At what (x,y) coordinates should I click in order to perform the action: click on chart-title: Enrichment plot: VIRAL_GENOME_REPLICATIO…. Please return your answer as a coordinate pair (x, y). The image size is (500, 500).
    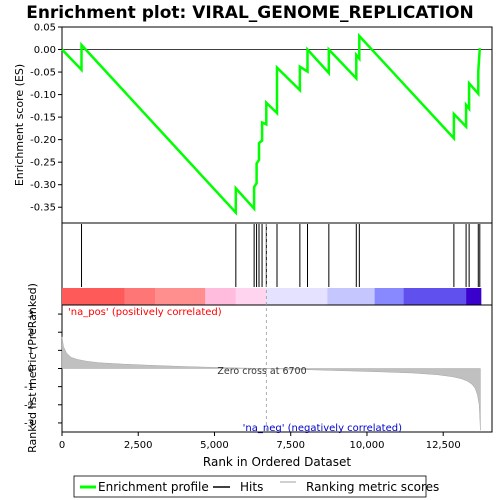
    Looking at the image, I should click on (250, 13).